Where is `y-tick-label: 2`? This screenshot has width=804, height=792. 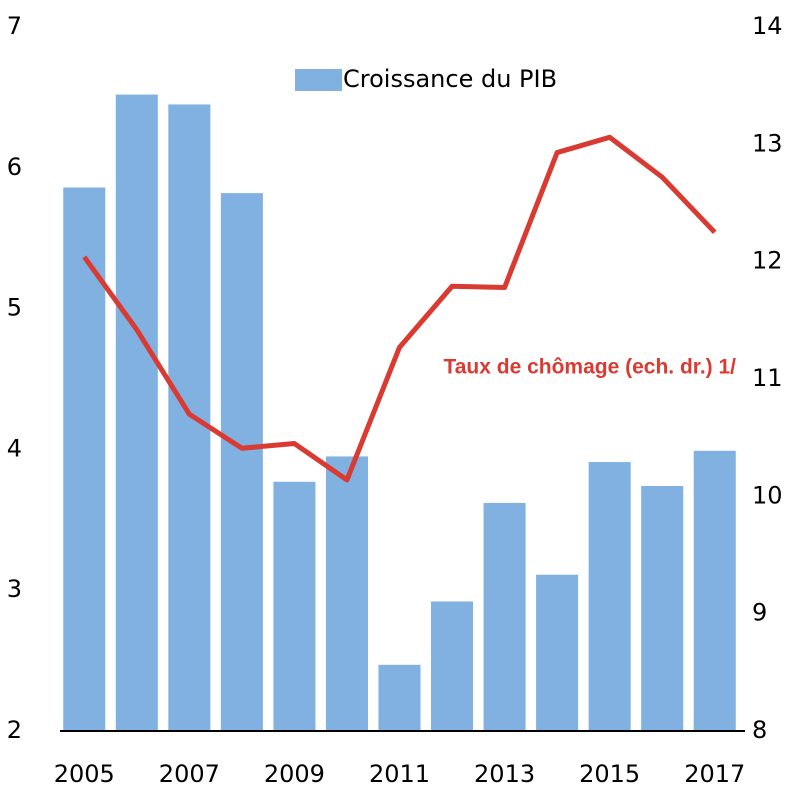
y-tick-label: 2 is located at coordinates (14, 730).